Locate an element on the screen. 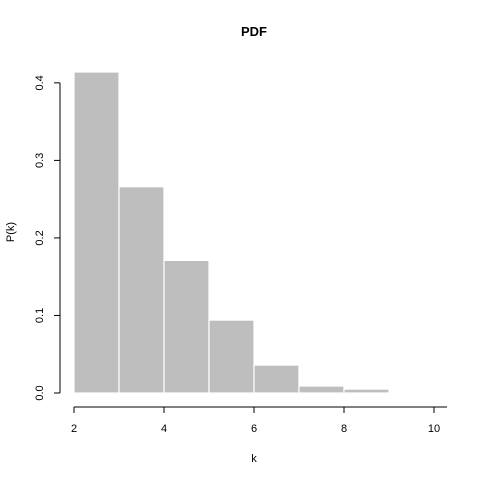  x-tick-label: 6 is located at coordinates (254, 429).